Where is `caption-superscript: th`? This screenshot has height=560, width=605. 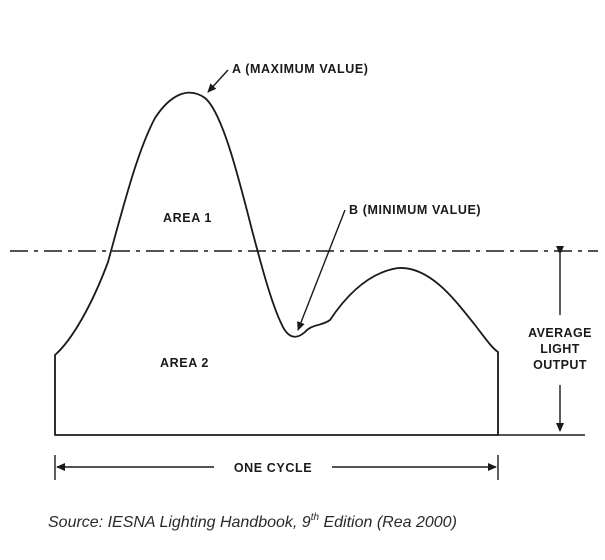 caption-superscript: th is located at coordinates (315, 517).